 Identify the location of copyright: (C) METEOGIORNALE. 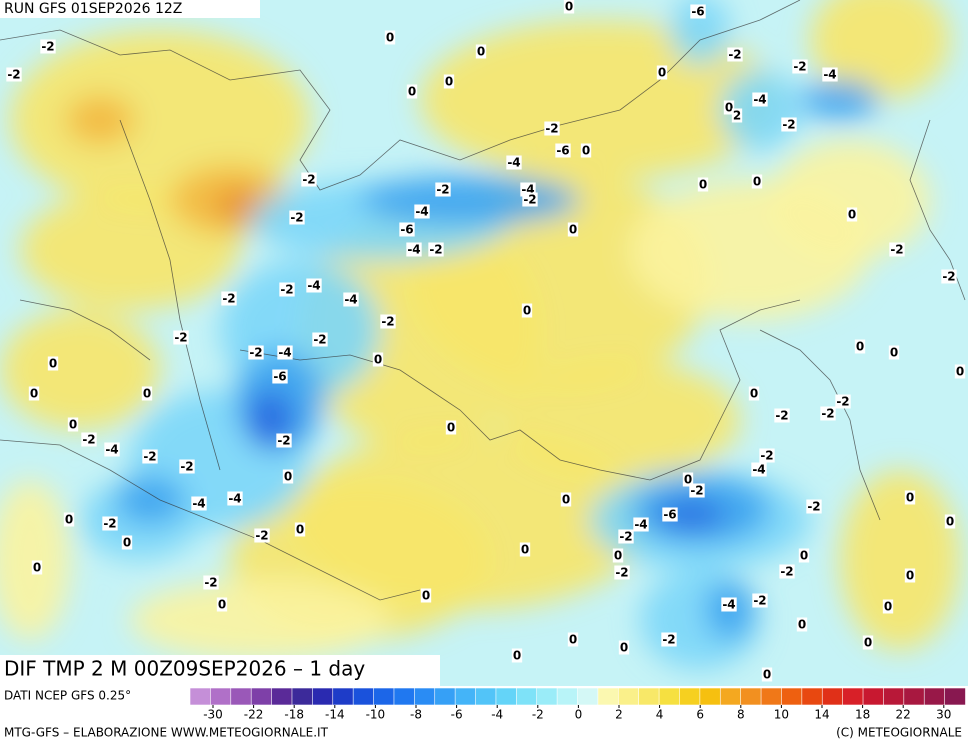
(899, 733).